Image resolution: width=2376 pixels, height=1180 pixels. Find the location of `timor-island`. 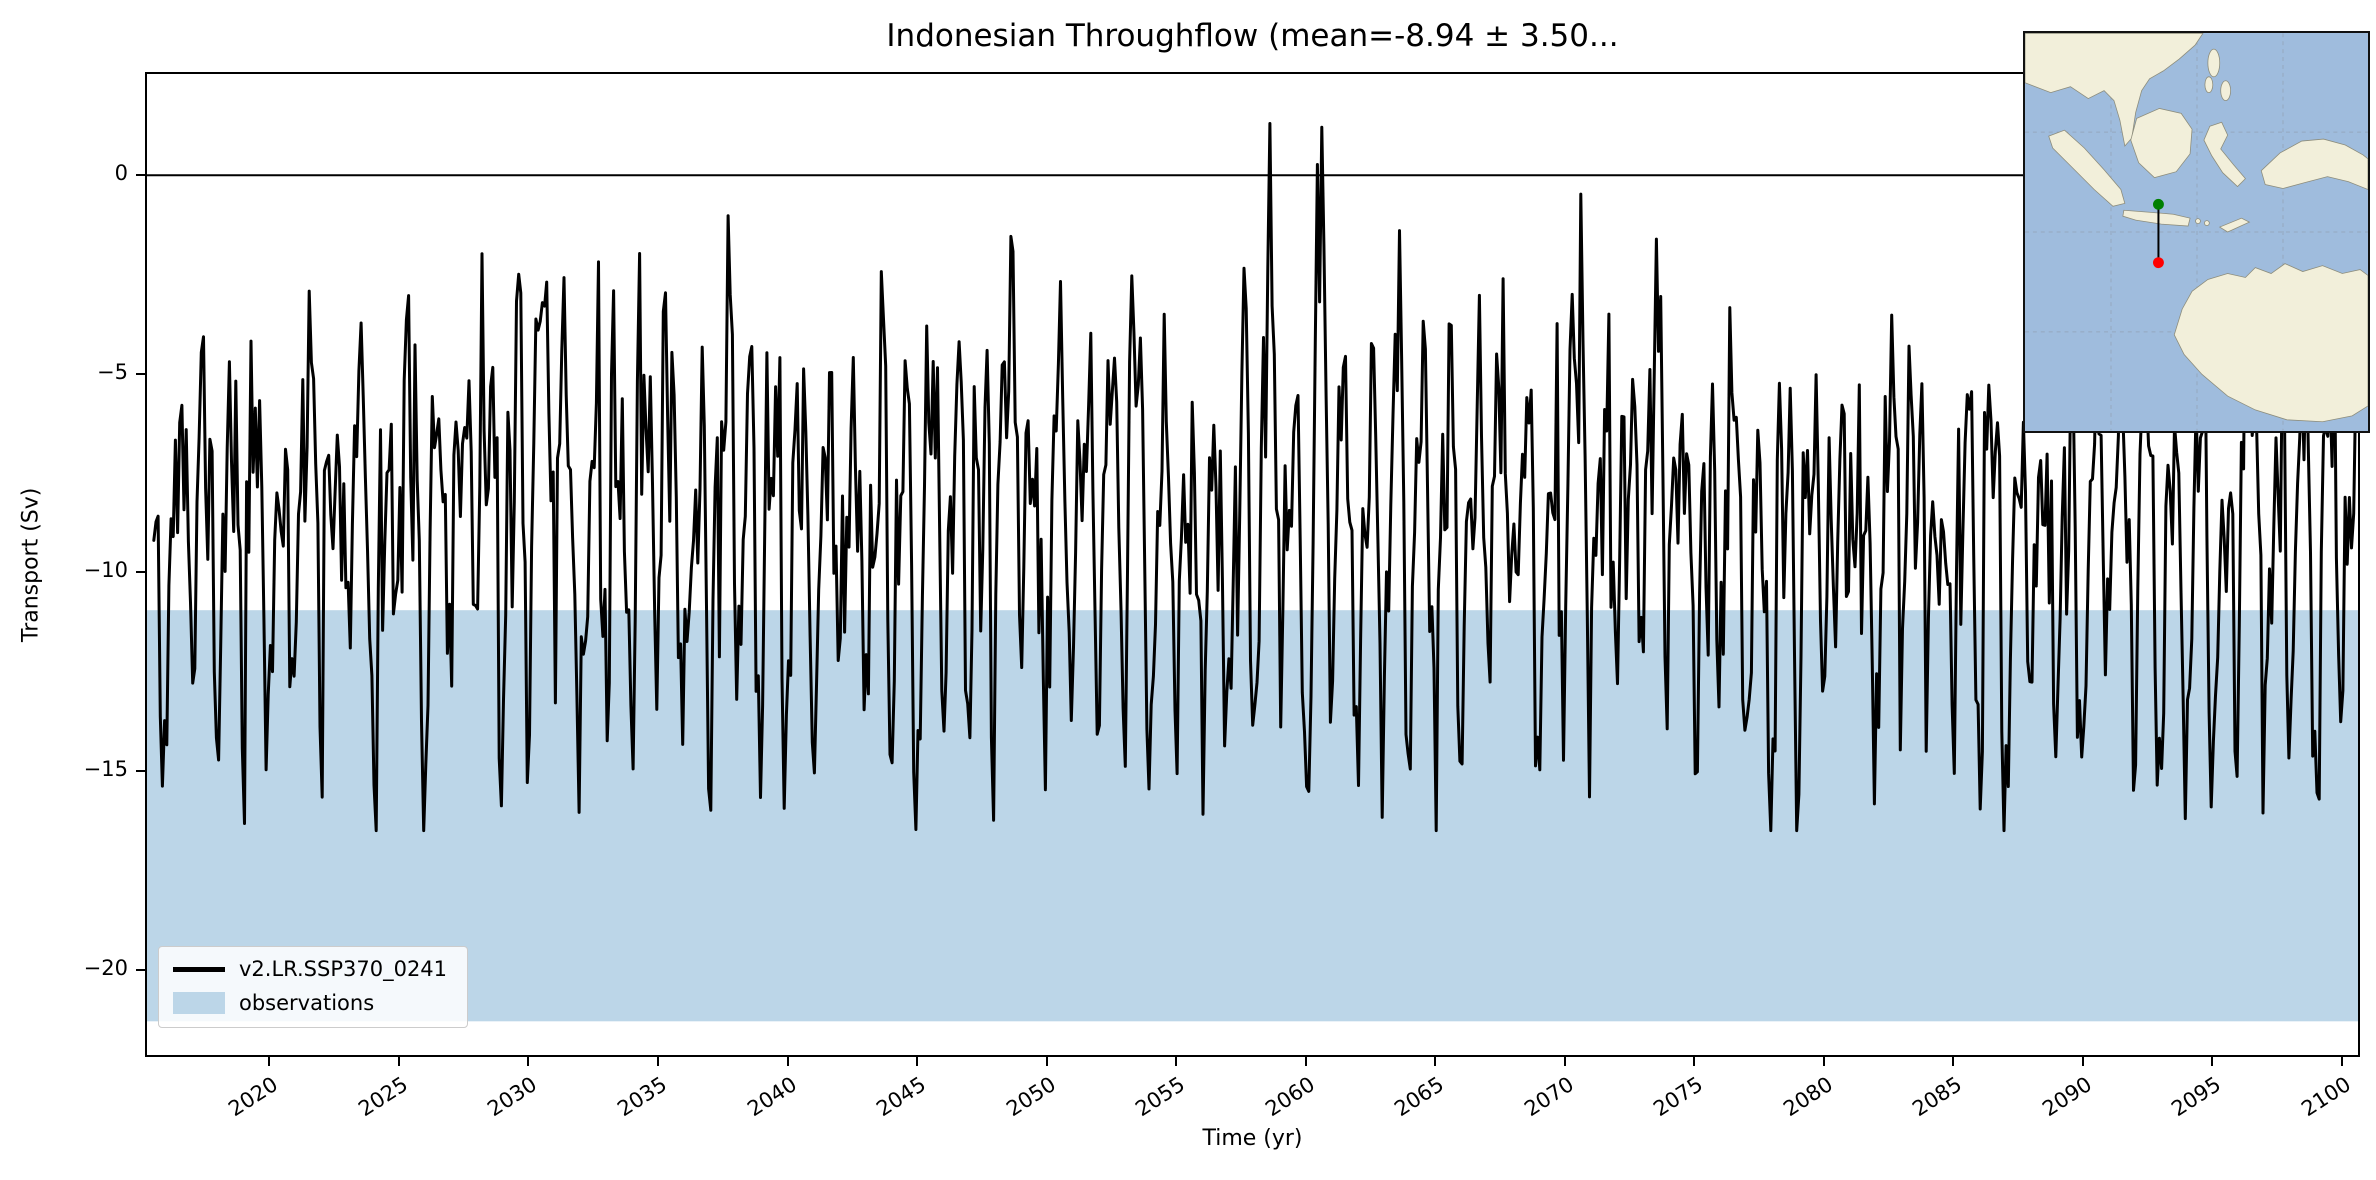

timor-island is located at coordinates (2234, 225).